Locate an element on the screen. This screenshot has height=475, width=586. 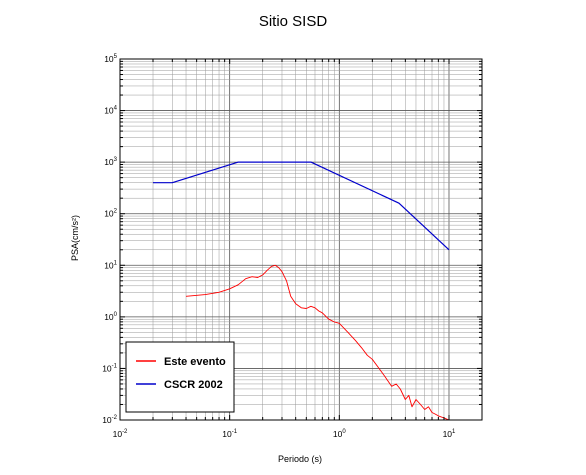
legend-label-este-evento: Este evento is located at coordinates (195, 362).